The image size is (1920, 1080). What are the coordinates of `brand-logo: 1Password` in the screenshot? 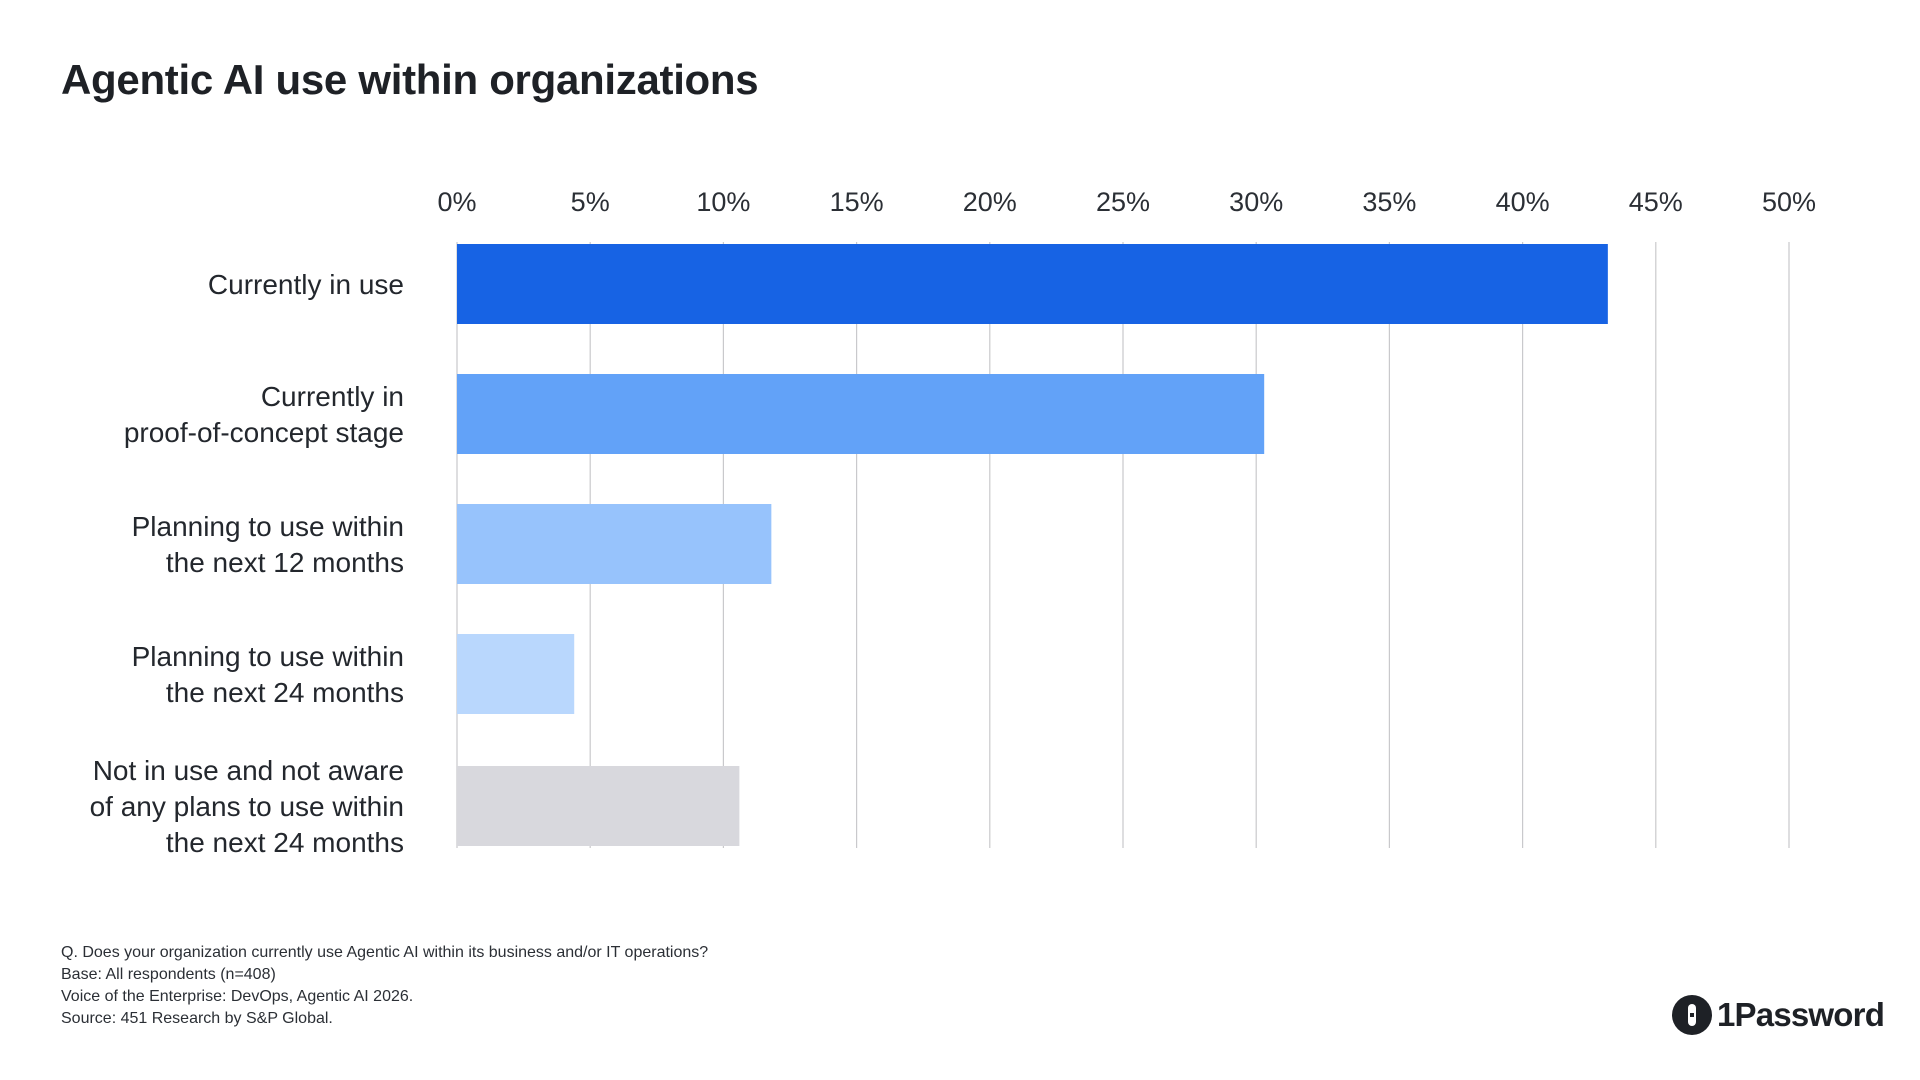 It's located at (1778, 1015).